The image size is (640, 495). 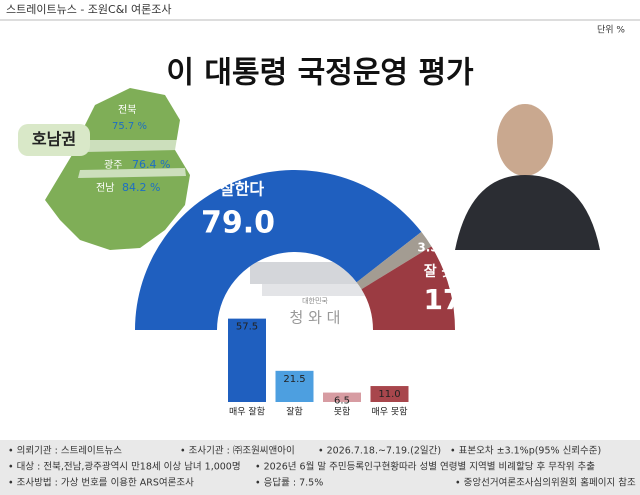 I want to click on bar-label: 잘함, so click(x=294, y=412).